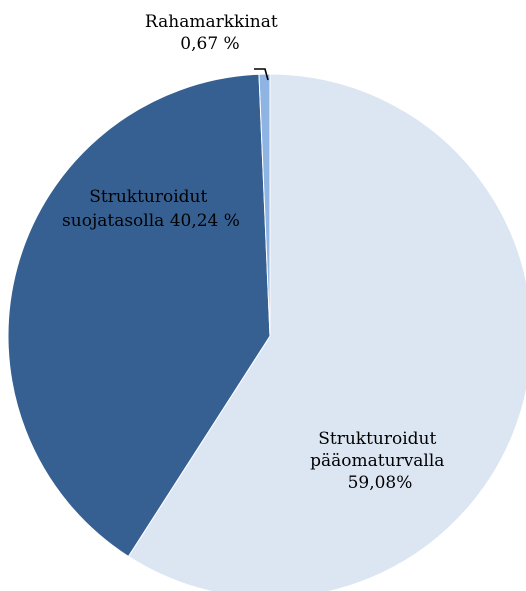 This screenshot has width=526, height=591. Describe the element at coordinates (214, 33) in the screenshot. I see `slice-label-rahamarkkinat: Rahamarkkinat 0,67 %` at that location.